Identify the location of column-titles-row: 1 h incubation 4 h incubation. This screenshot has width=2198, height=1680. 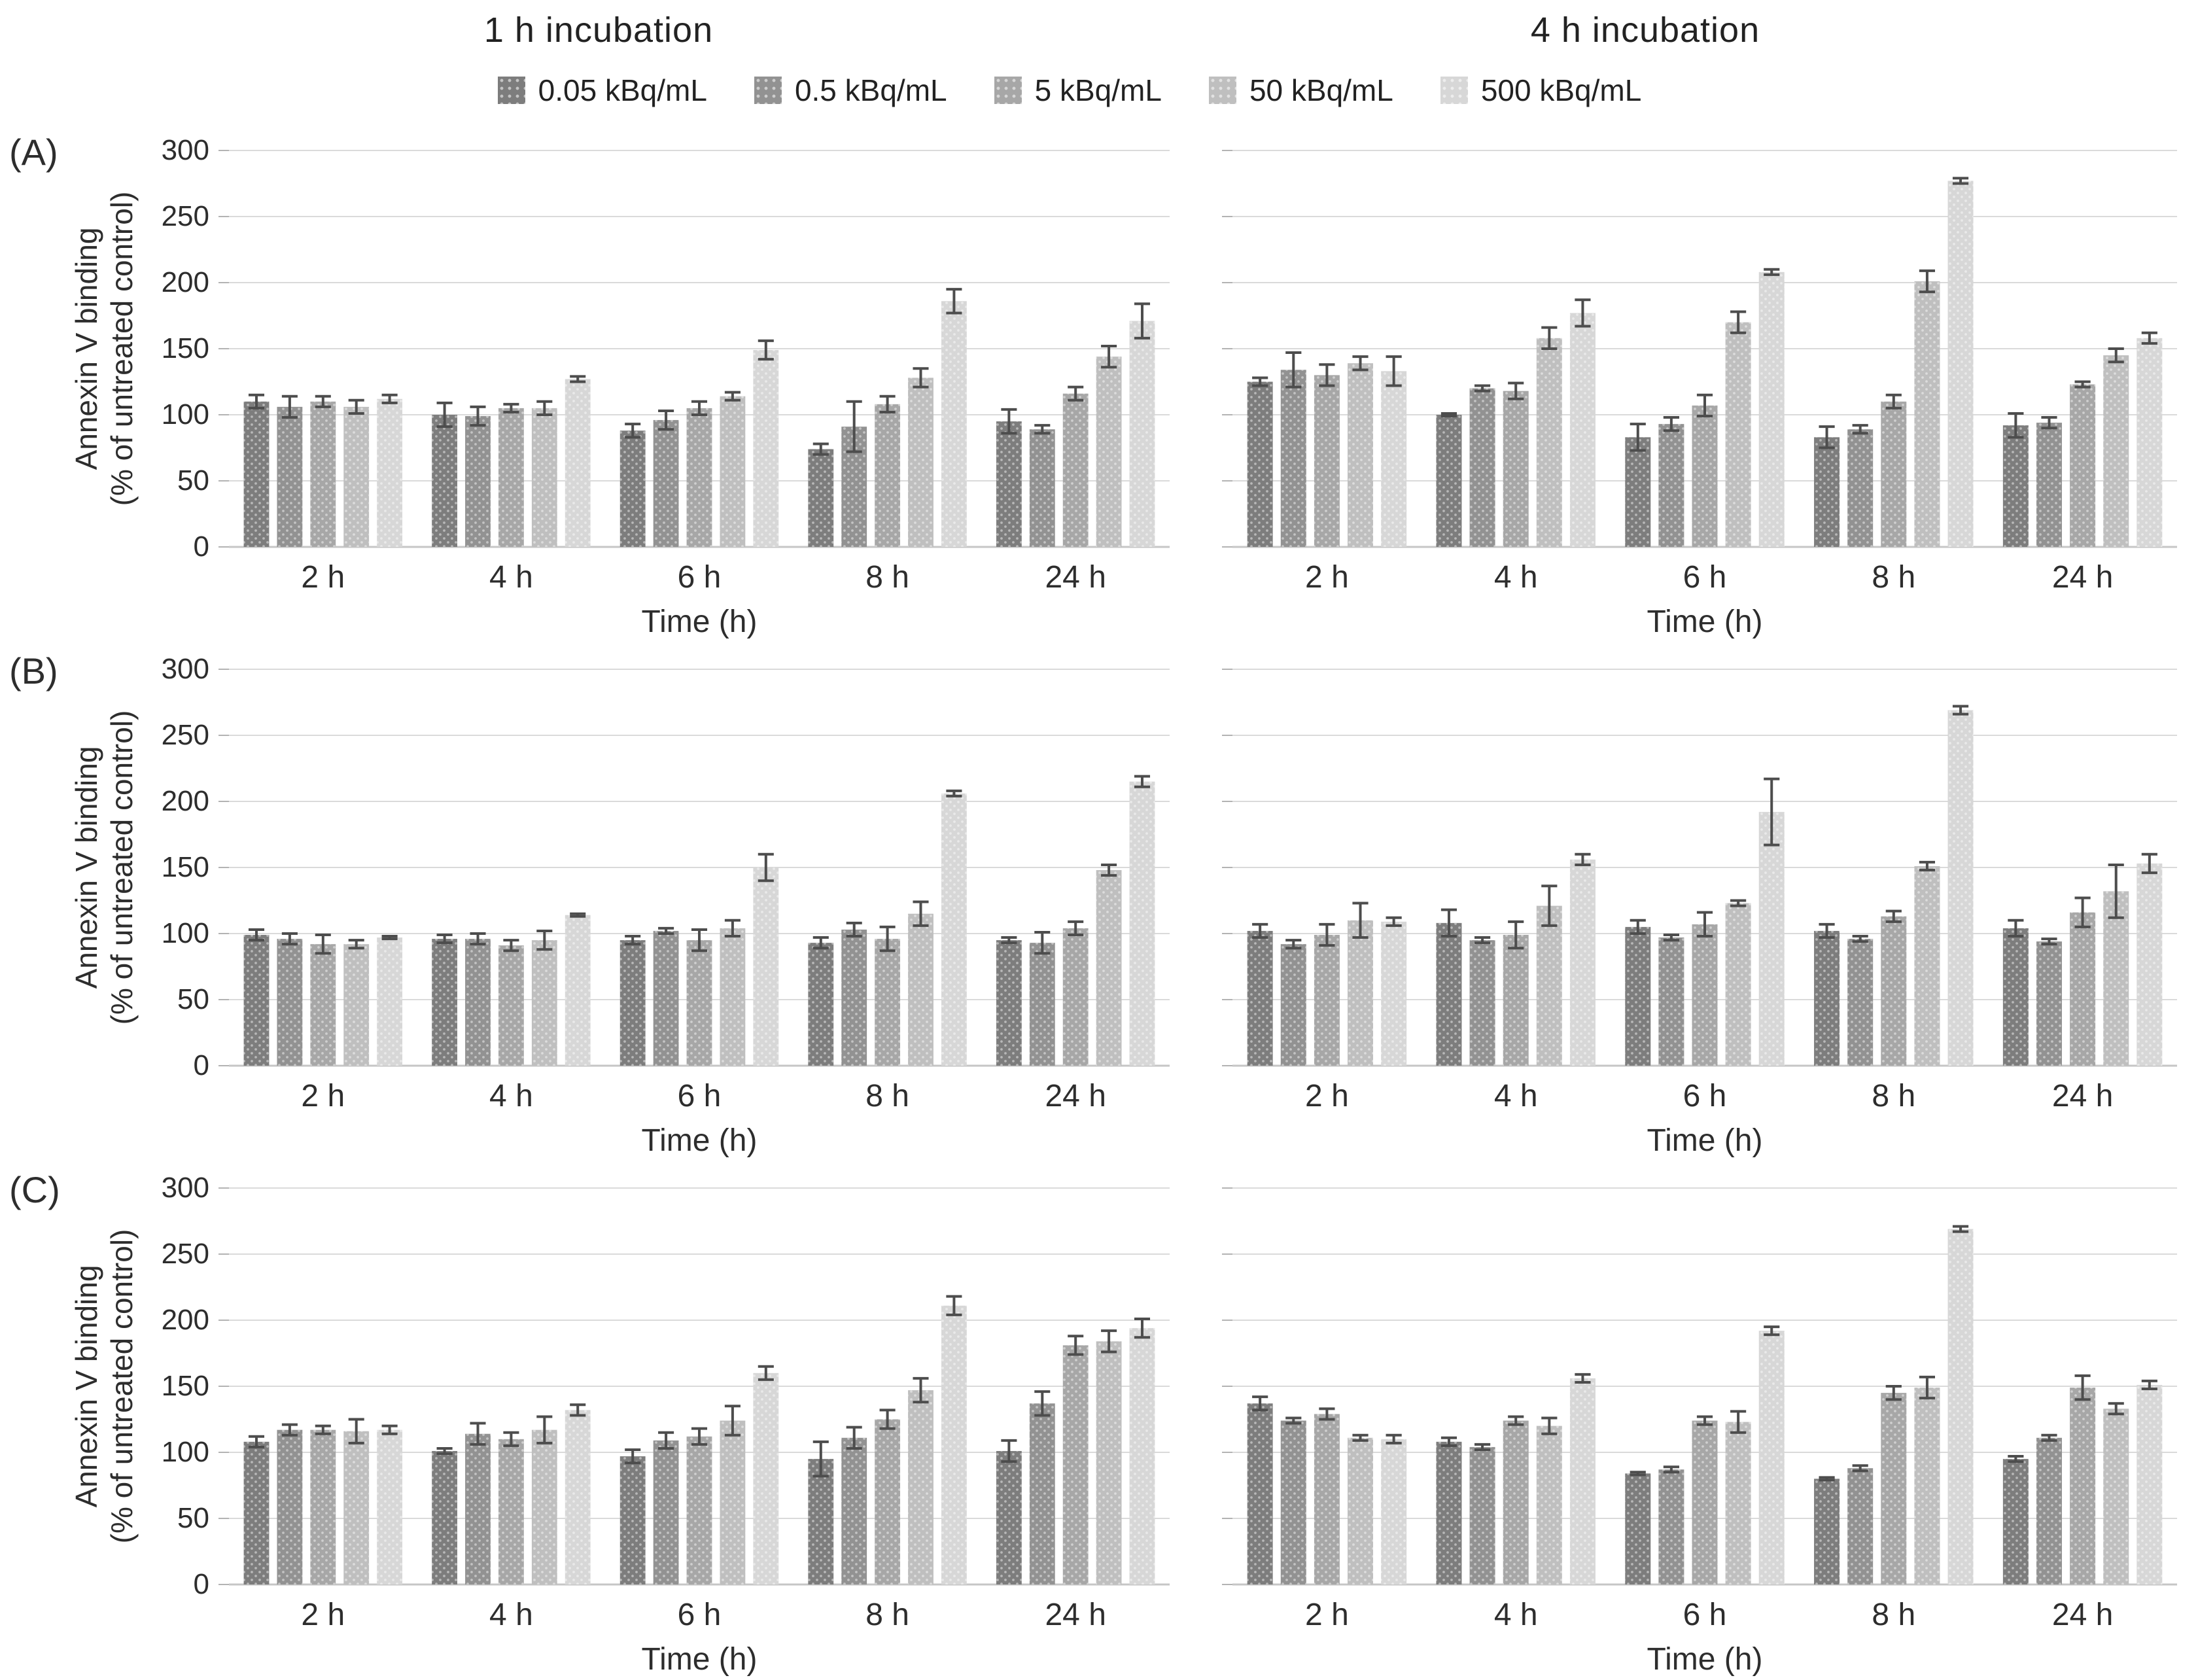
(1099, 30).